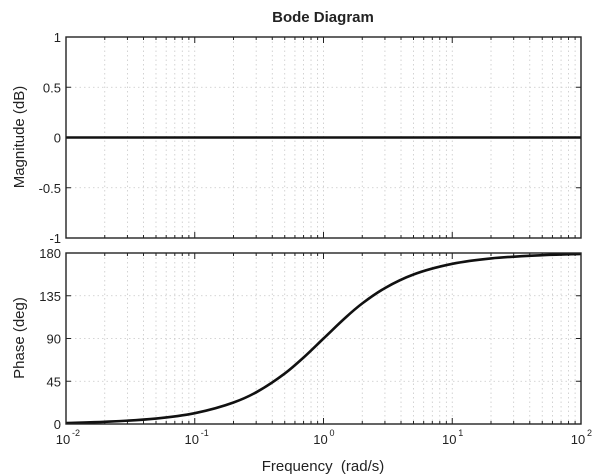 The height and width of the screenshot is (476, 593). What do you see at coordinates (54, 339) in the screenshot?
I see `phase-y-tick-label: 90` at bounding box center [54, 339].